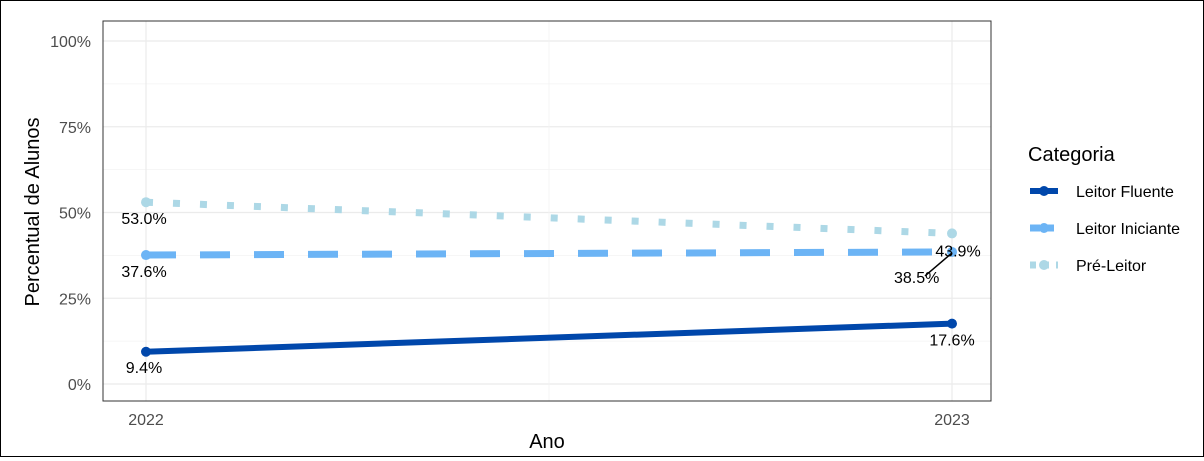 This screenshot has width=1204, height=461. Describe the element at coordinates (143, 272) in the screenshot. I see `data-label: 37.6%` at that location.